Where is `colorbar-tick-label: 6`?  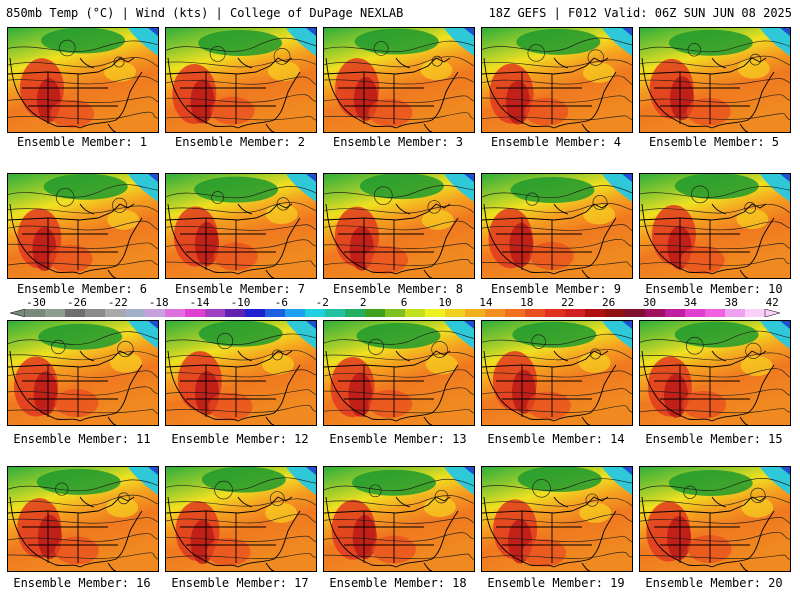
colorbar-tick-label: 6 is located at coordinates (404, 302).